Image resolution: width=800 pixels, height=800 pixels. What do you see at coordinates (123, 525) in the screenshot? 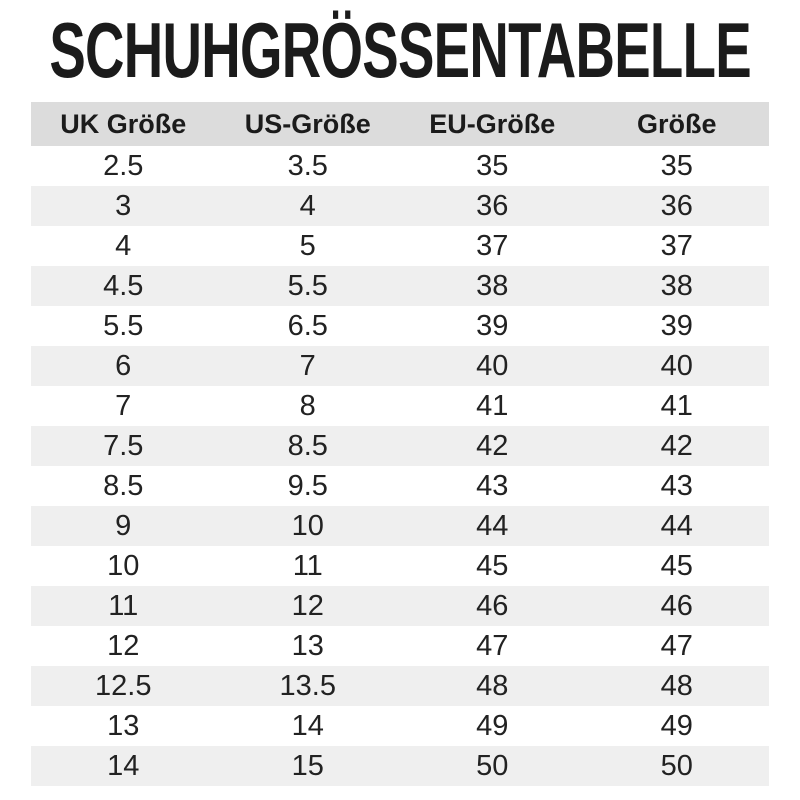
I see `table-cell: 9` at bounding box center [123, 525].